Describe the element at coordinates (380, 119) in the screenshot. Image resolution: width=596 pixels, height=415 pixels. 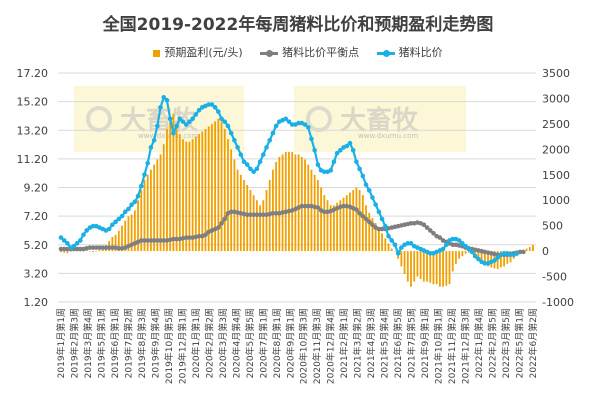
I see `watermark-right: 大畜牧 www.dxumu.com` at that location.